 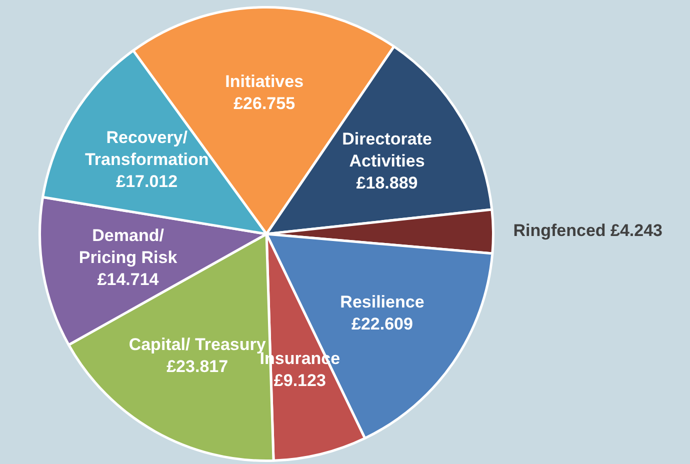 I want to click on data-label: £26.755, so click(x=265, y=104).